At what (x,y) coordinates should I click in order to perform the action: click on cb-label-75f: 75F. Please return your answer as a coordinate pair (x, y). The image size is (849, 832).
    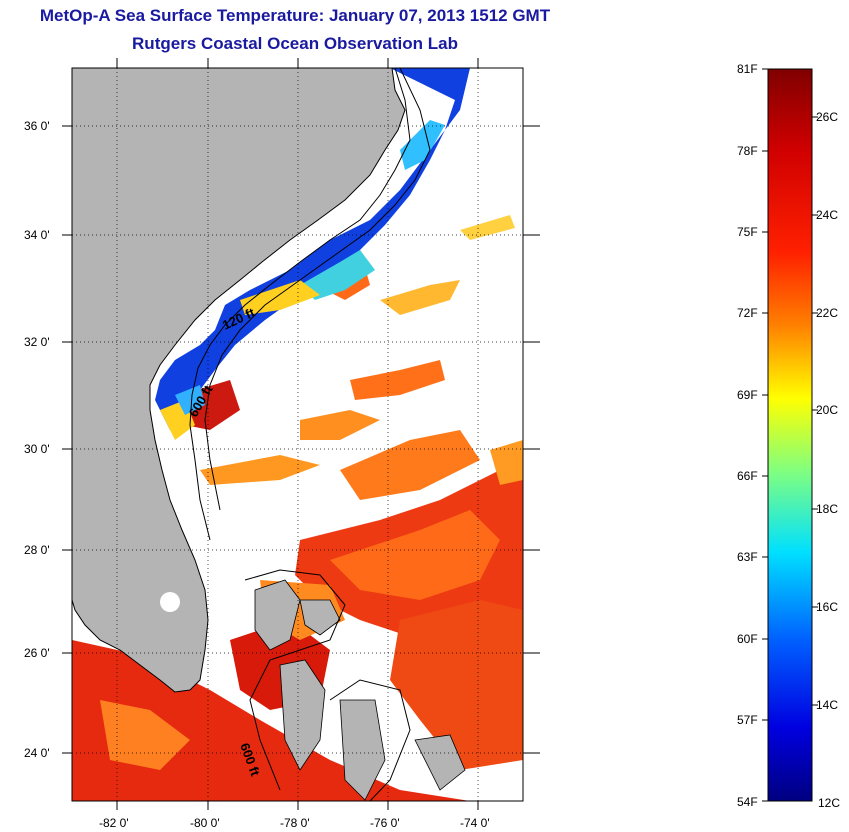
    Looking at the image, I should click on (747, 232).